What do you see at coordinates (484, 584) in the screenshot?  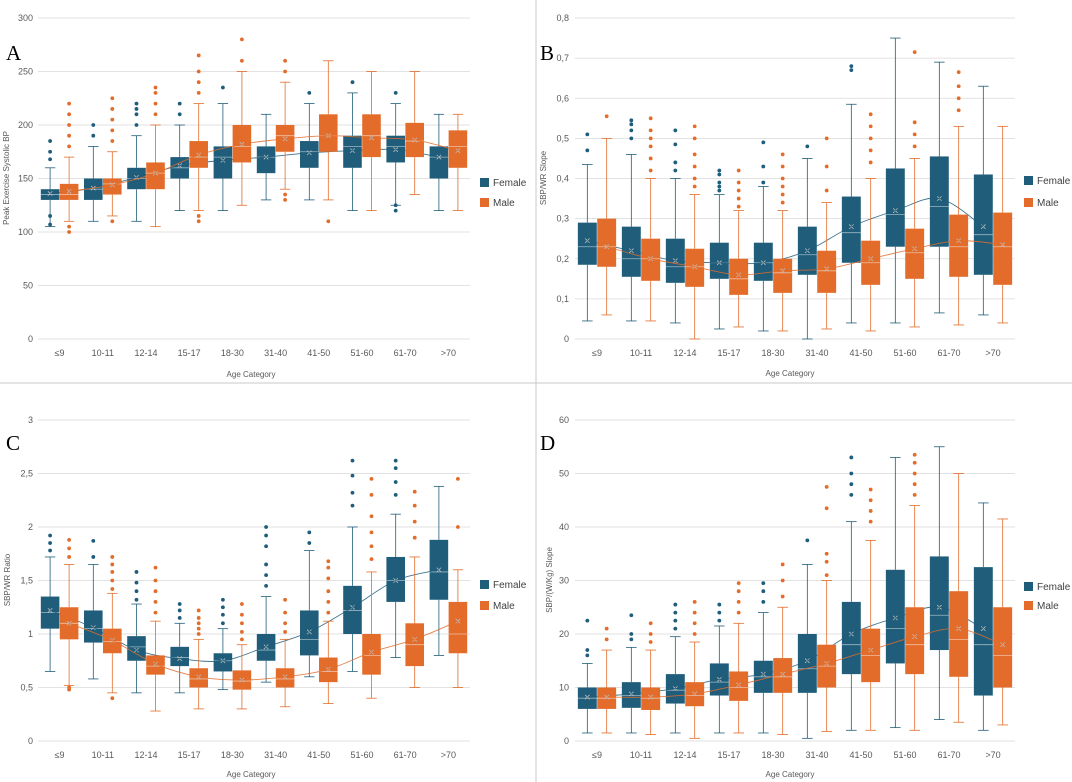 I see `legend-swatch-female` at bounding box center [484, 584].